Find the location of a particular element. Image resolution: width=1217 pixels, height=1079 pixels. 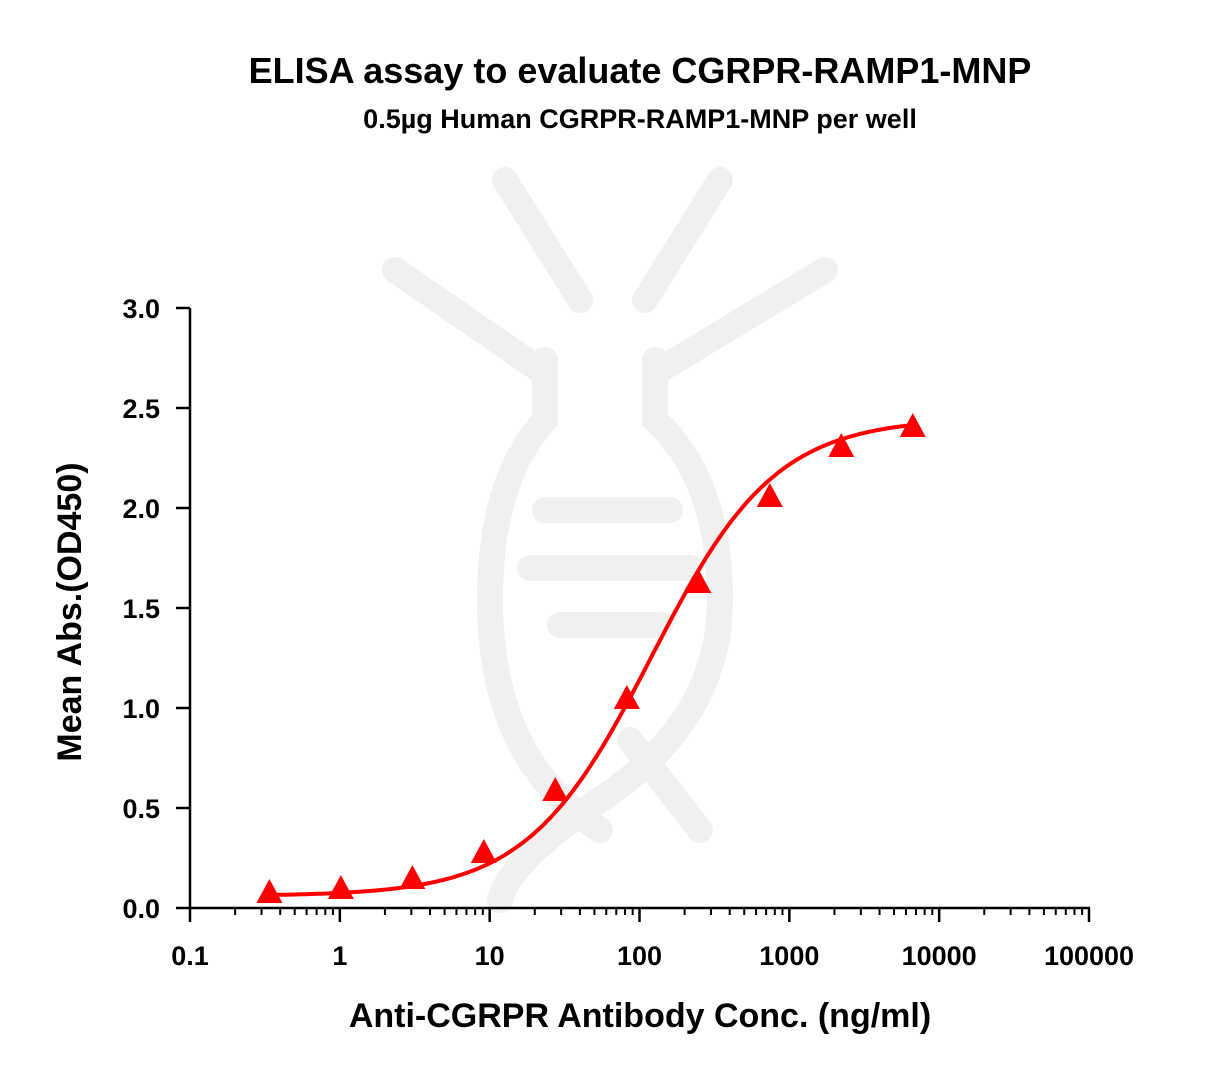

y-tick-label: 3.0 is located at coordinates (141, 309).